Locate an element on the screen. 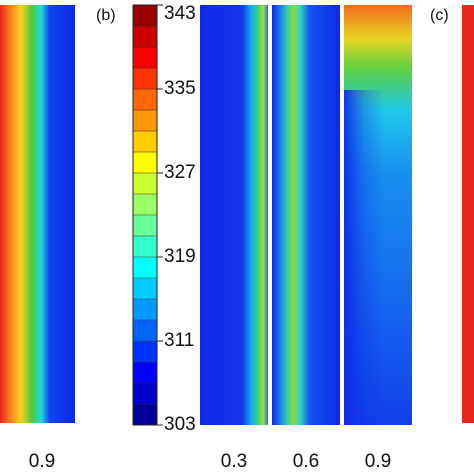 The width and height of the screenshot is (474, 474). colorbar-tick-label: 327 is located at coordinates (180, 172).